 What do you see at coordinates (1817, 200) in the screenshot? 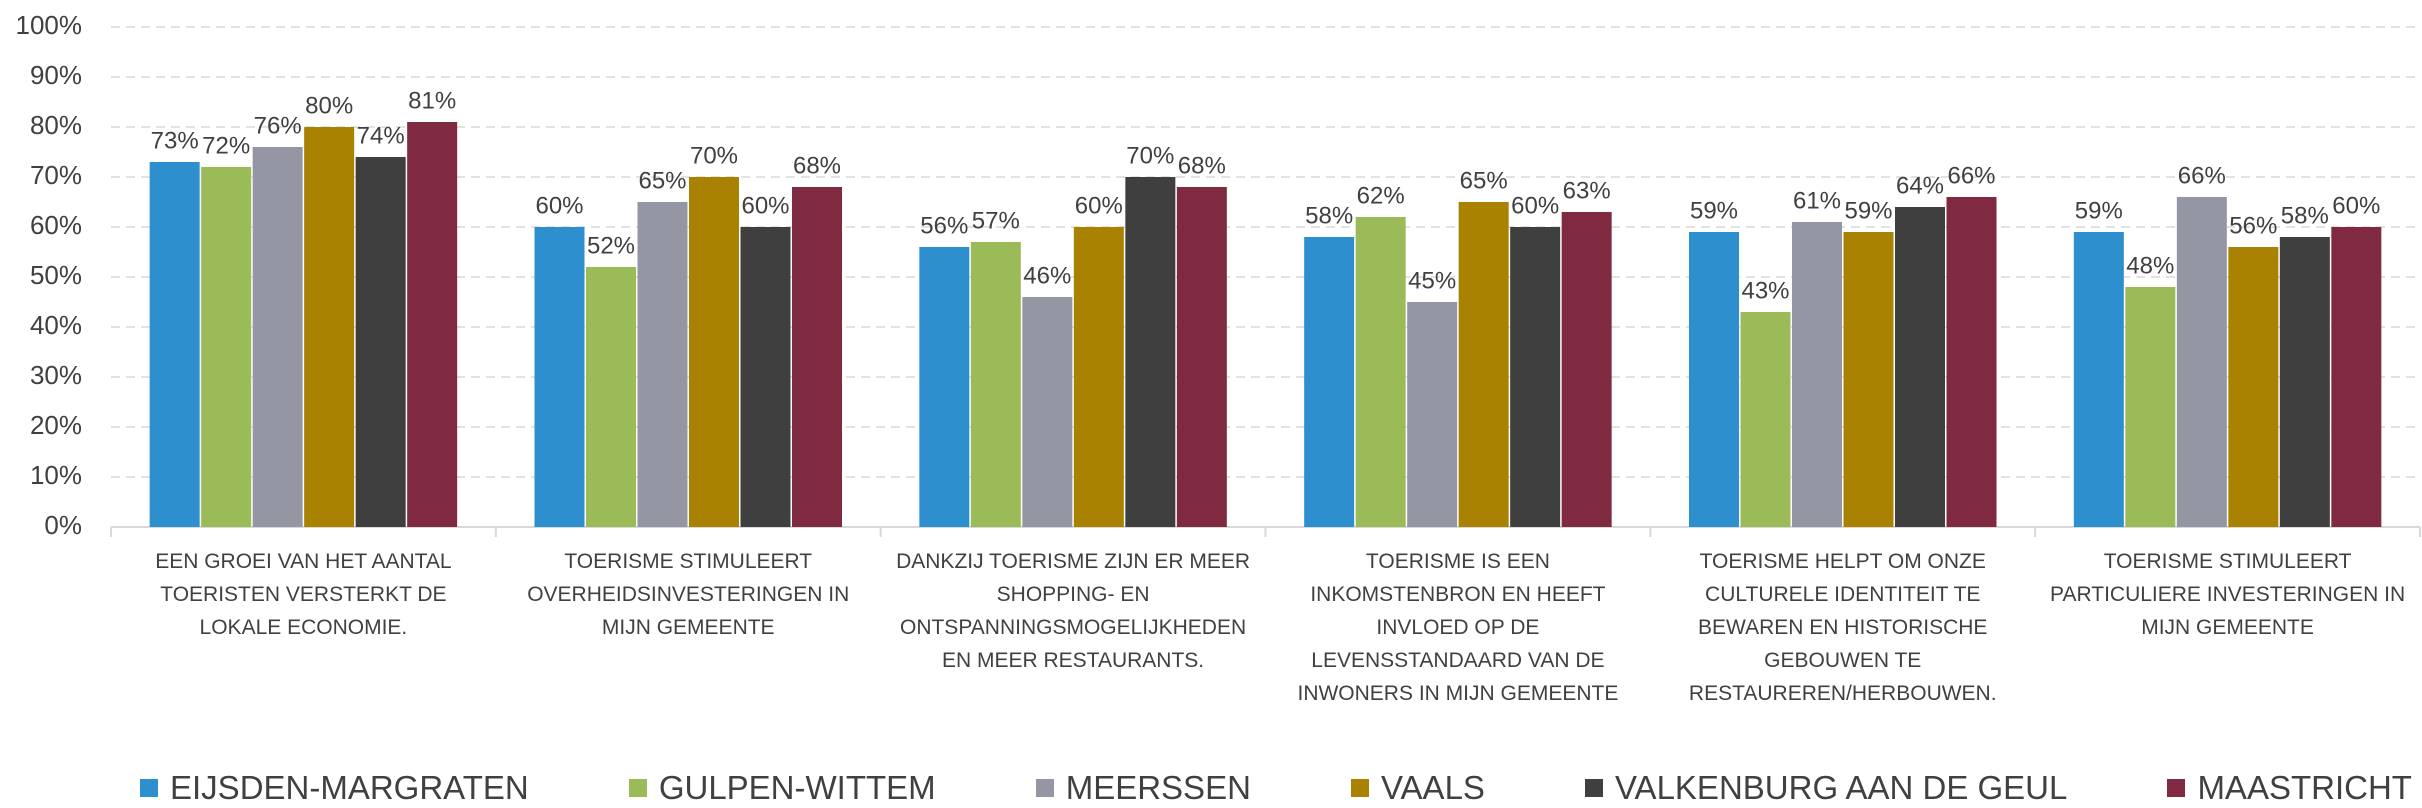
I see `value-label: 61%` at bounding box center [1817, 200].